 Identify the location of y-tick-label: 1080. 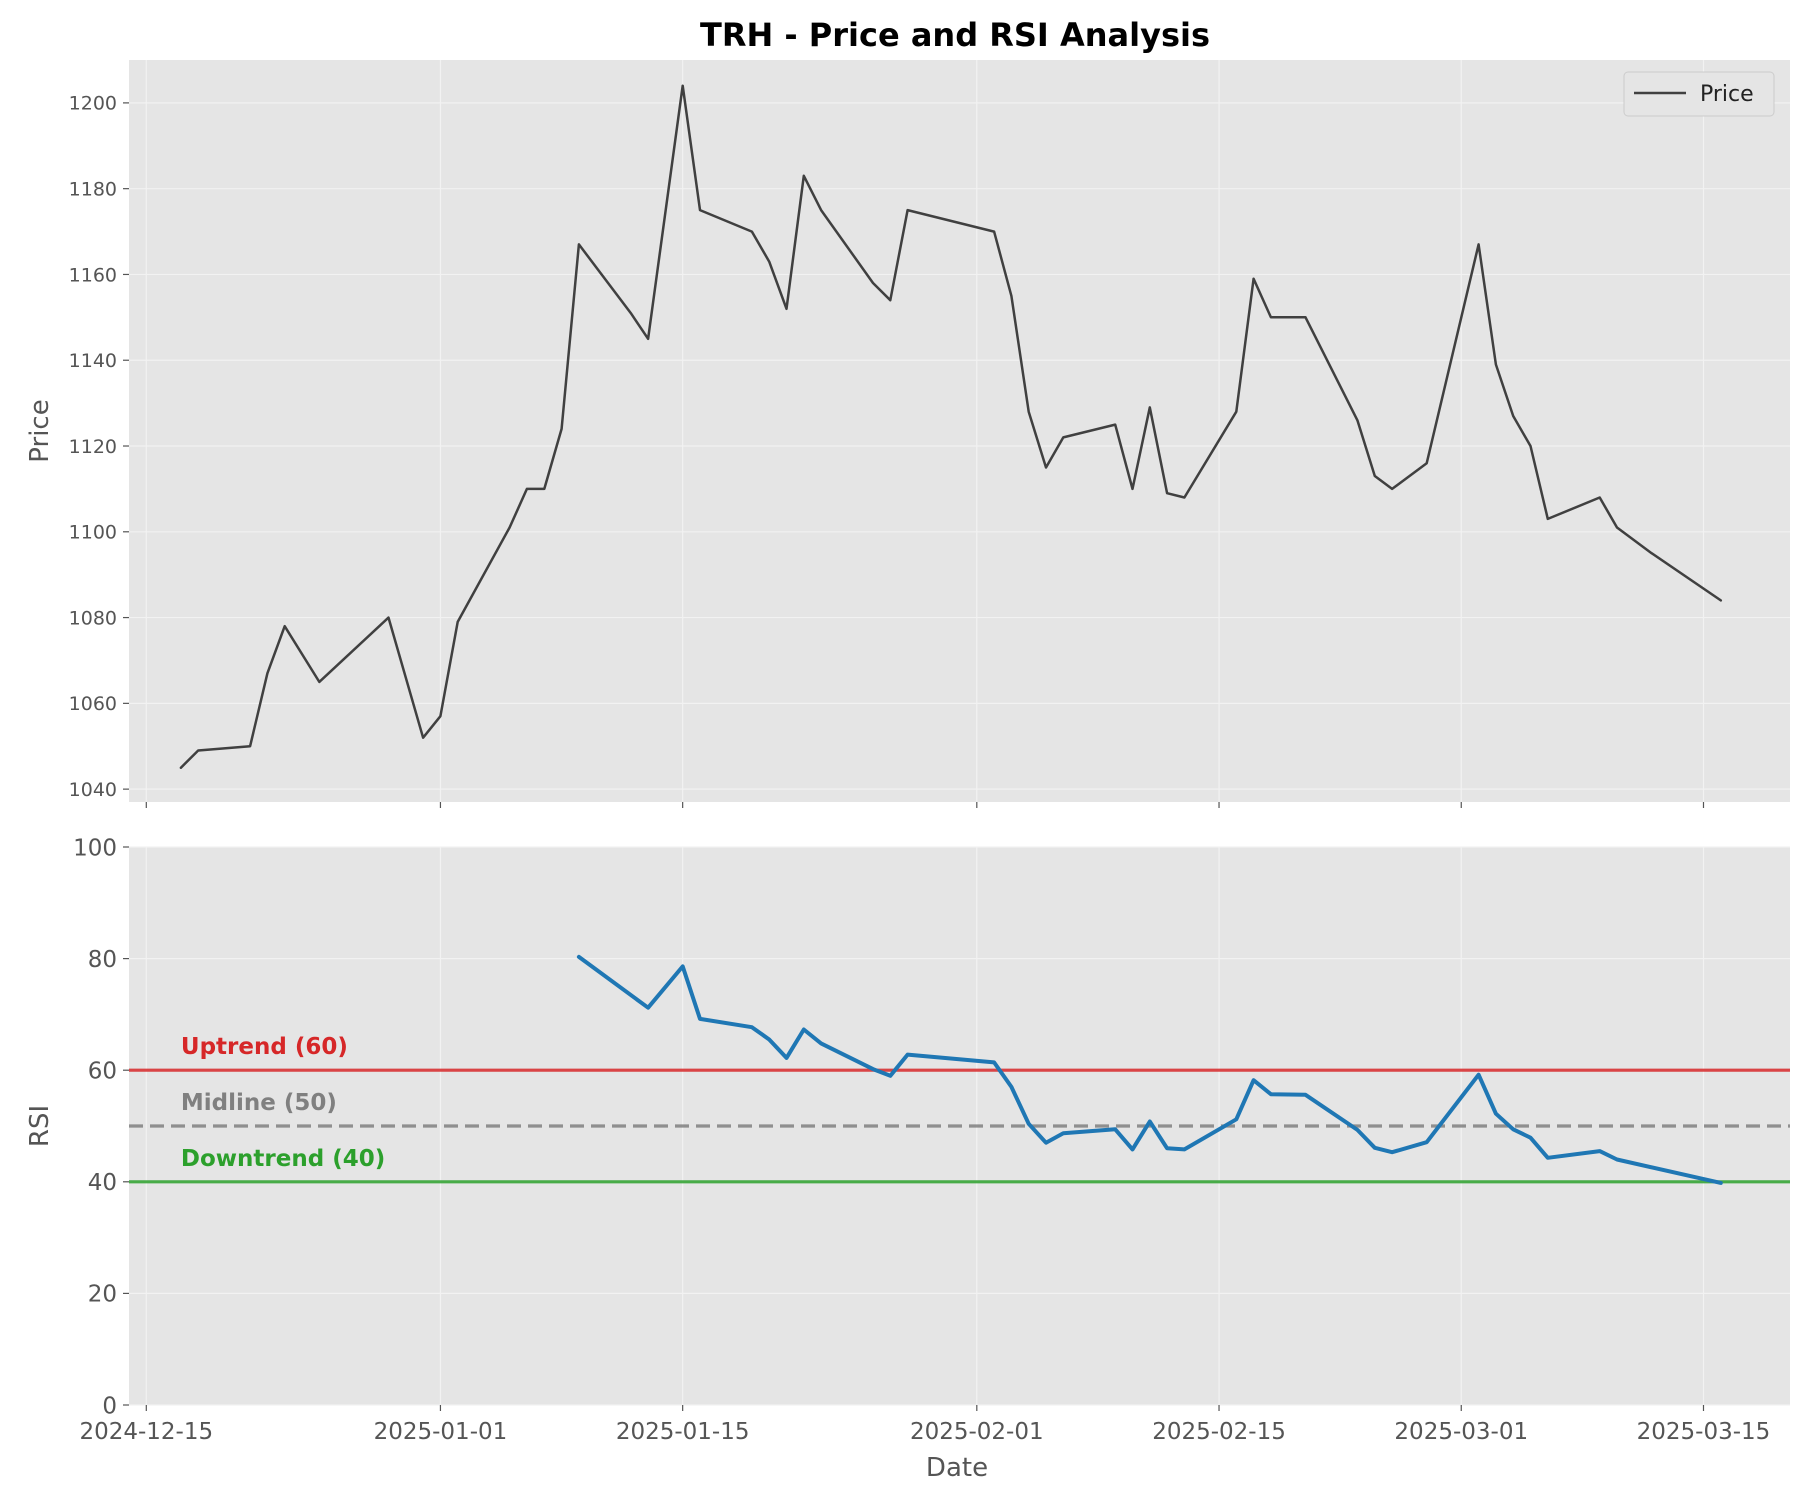
(93, 618).